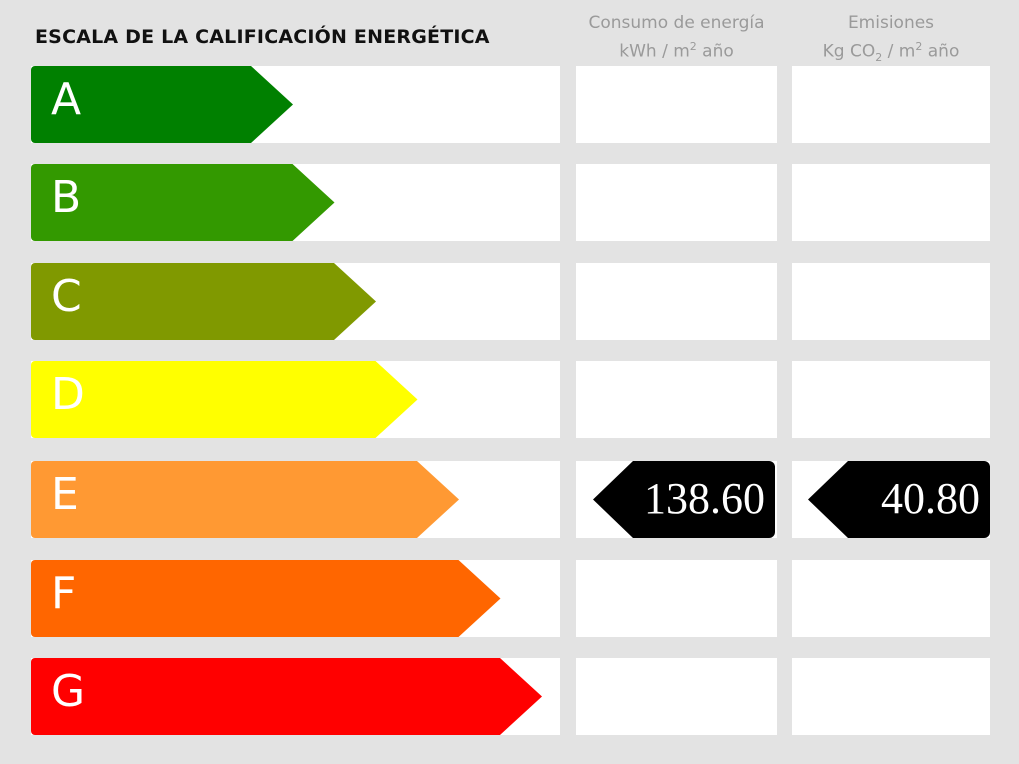 This screenshot has width=1019, height=764. I want to click on marker-value: 40.80, so click(930, 498).